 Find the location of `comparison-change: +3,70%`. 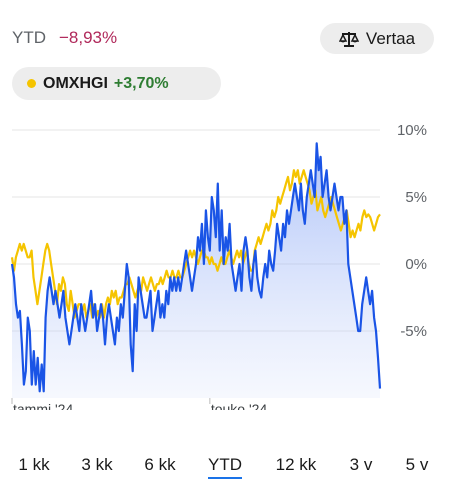

comparison-change: +3,70% is located at coordinates (141, 83).